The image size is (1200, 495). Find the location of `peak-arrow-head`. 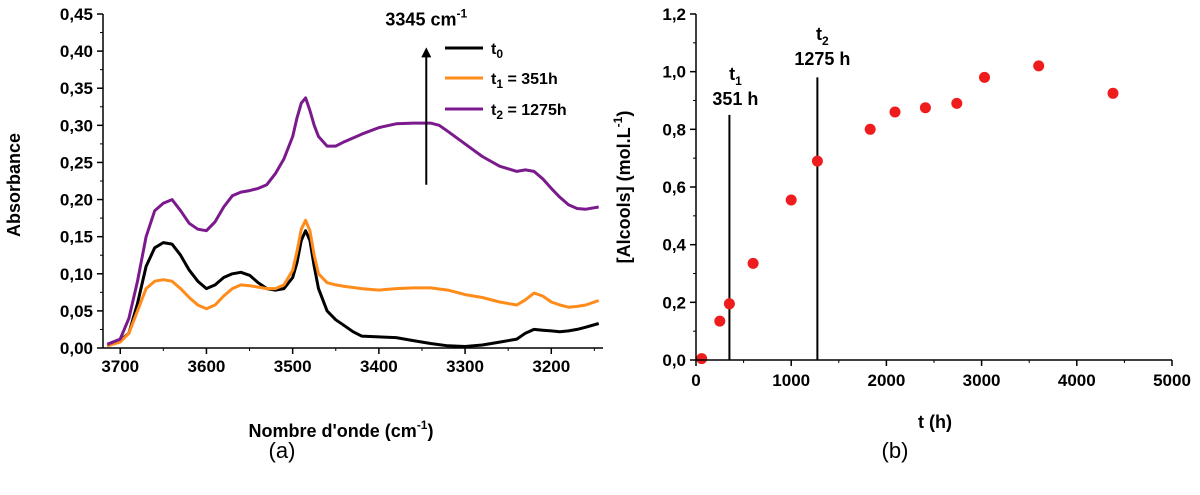

peak-arrow-head is located at coordinates (426, 52).